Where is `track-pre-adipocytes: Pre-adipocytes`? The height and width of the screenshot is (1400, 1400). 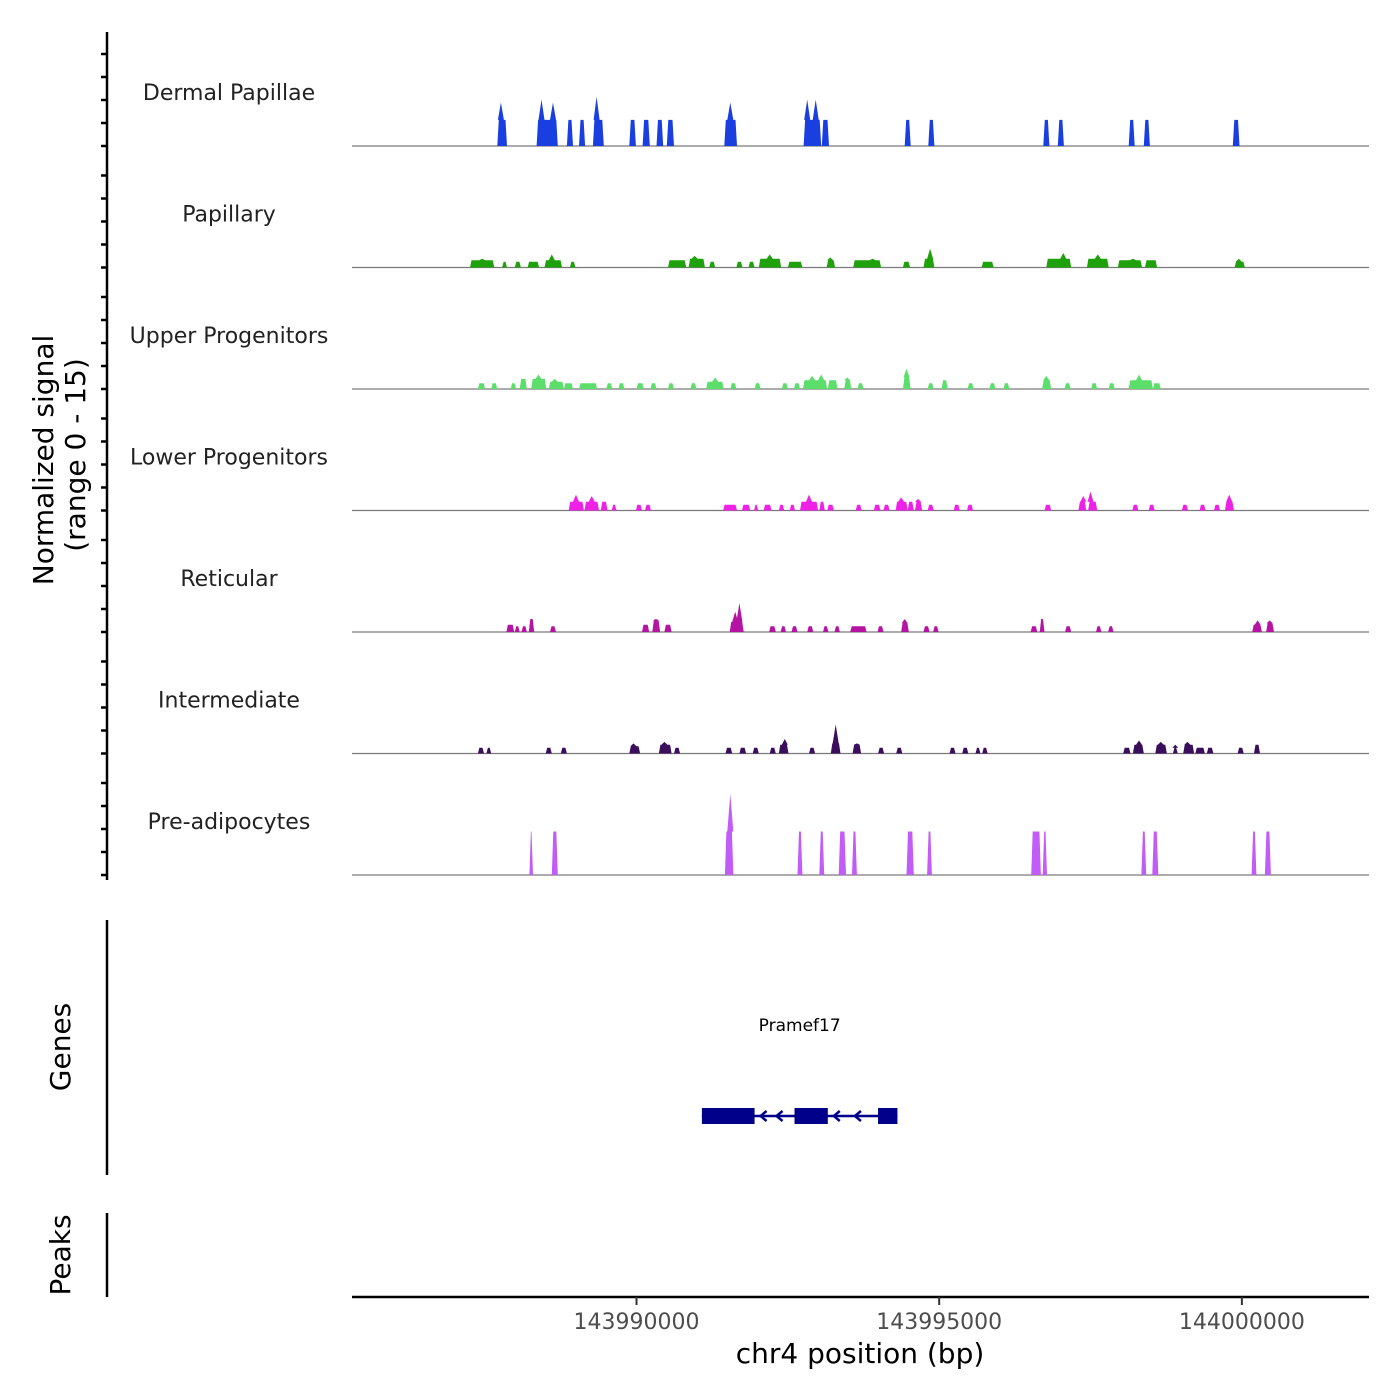
track-pre-adipocytes: Pre-adipocytes is located at coordinates (758, 834).